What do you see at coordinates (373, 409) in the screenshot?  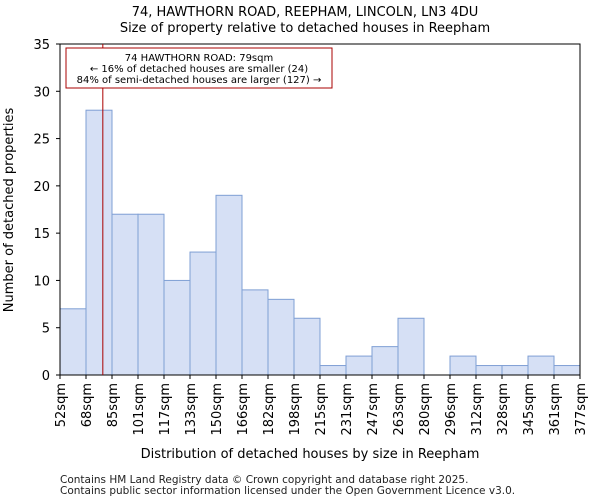 I see `x-tick-label: 247sqm` at bounding box center [373, 409].